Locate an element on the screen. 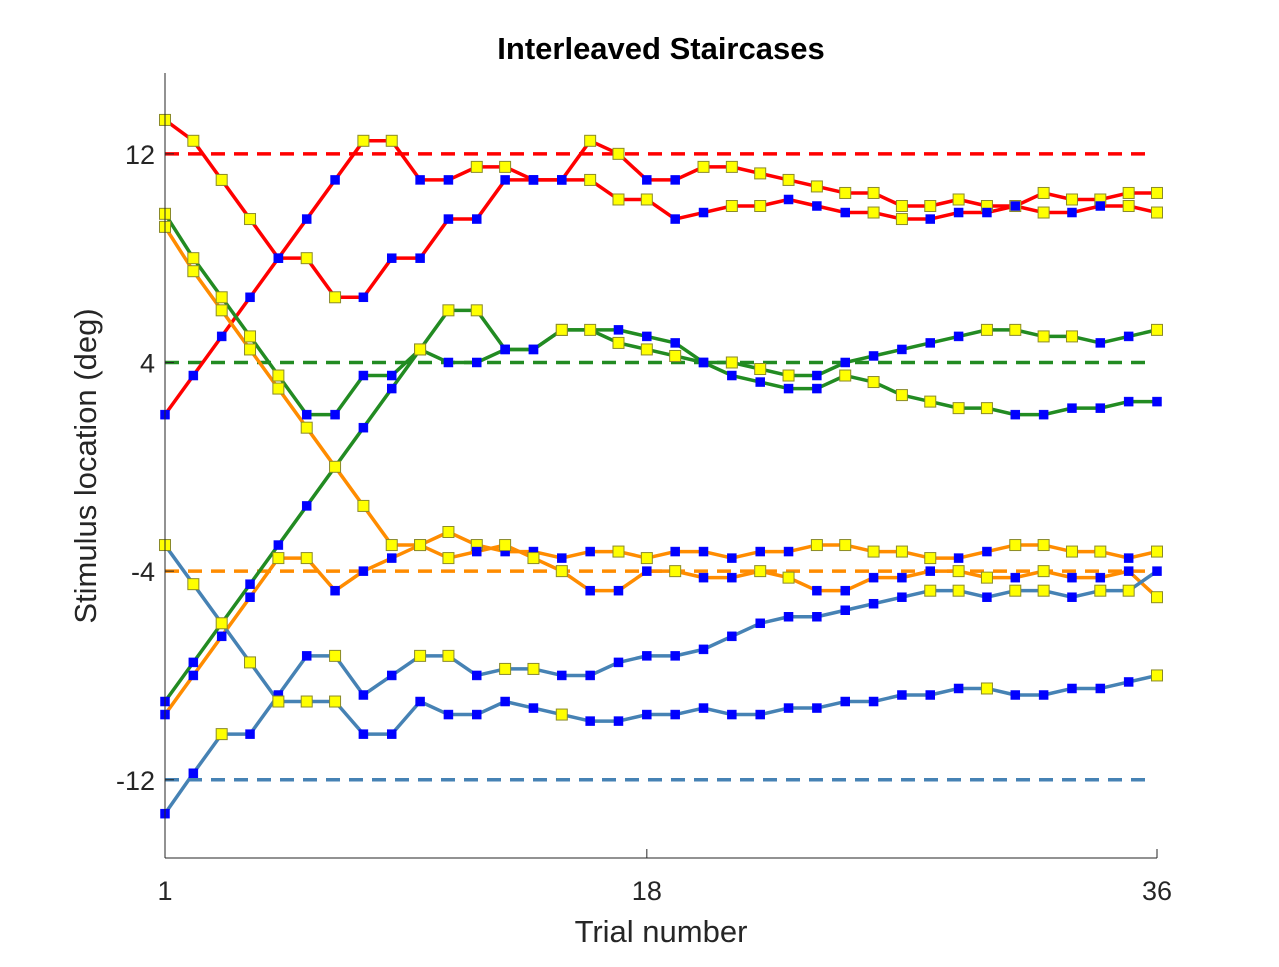  x-tick-label: 18 is located at coordinates (647, 891).